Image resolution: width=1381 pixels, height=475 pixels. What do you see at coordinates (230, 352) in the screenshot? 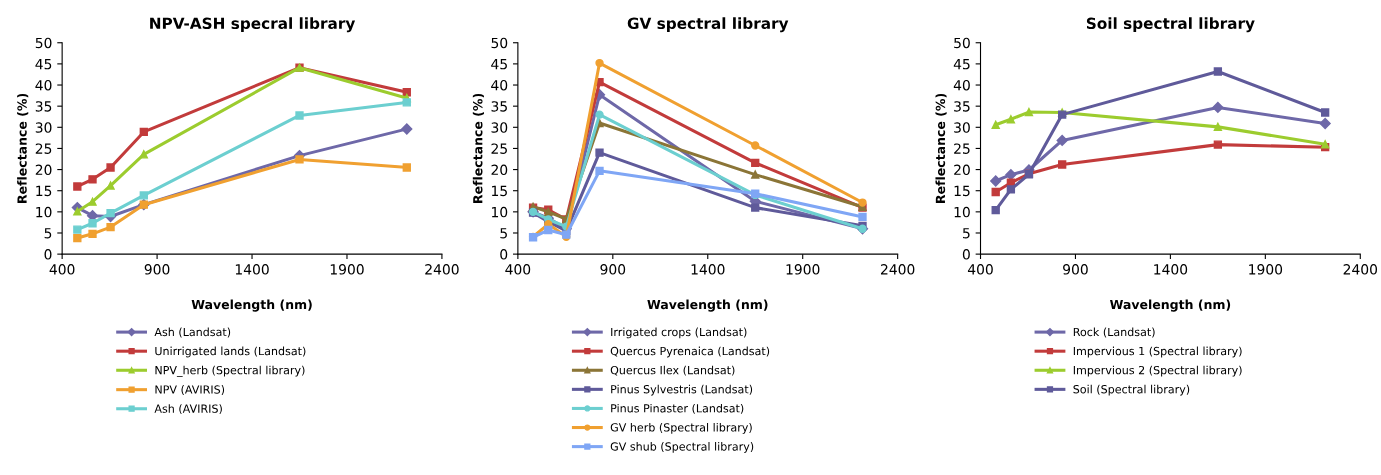
I see `legend-label: Unirrigated lands (Landsat)` at bounding box center [230, 352].